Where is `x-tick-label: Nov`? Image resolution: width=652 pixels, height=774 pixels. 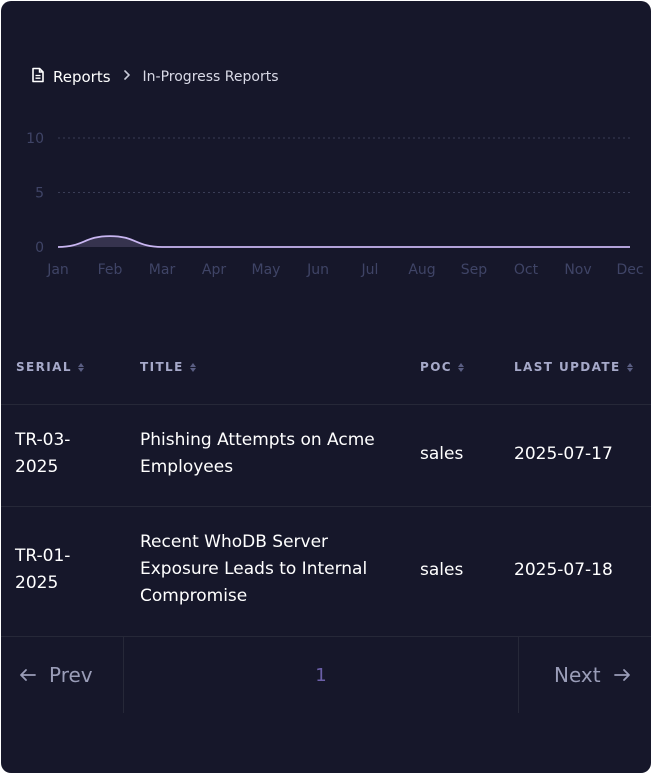
x-tick-label: Nov is located at coordinates (577, 270).